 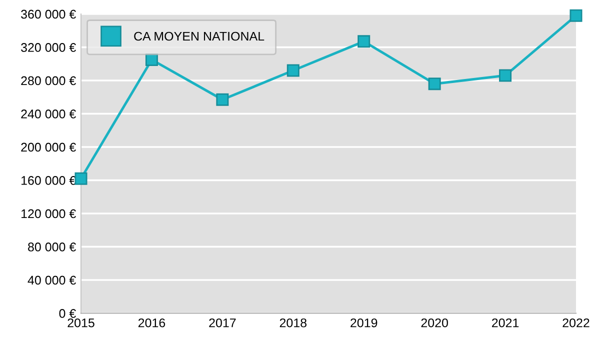 I want to click on y-tick-label: 320 000 €, so click(x=48, y=47).